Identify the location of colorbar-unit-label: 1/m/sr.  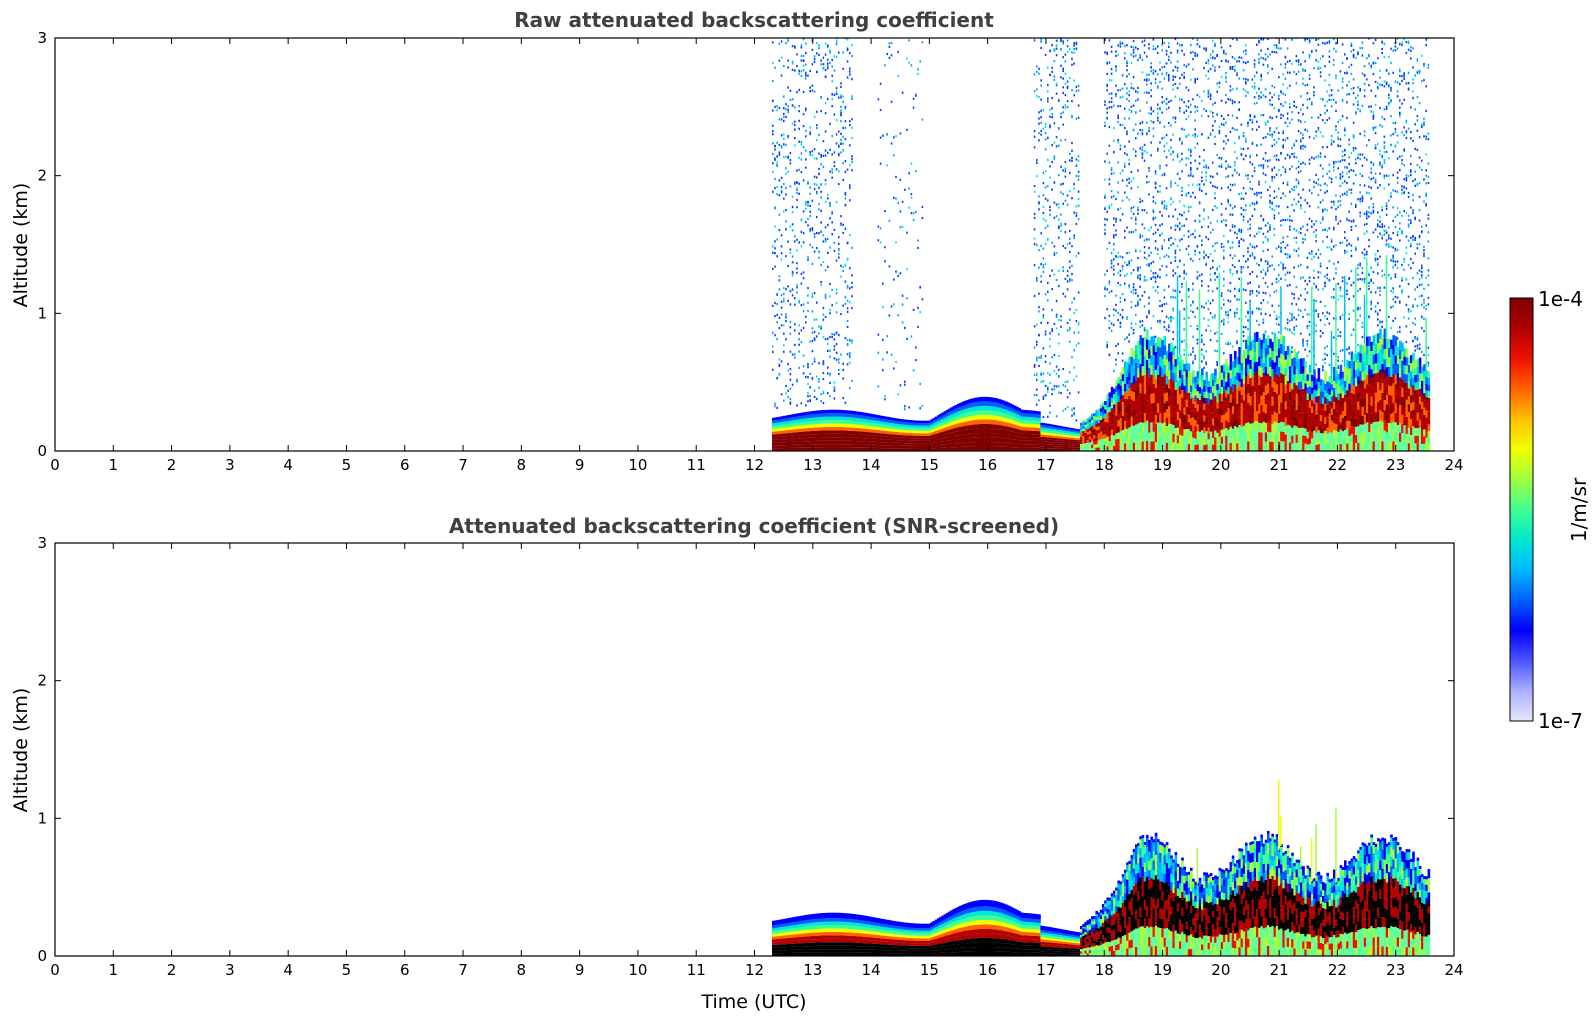
(1579, 509).